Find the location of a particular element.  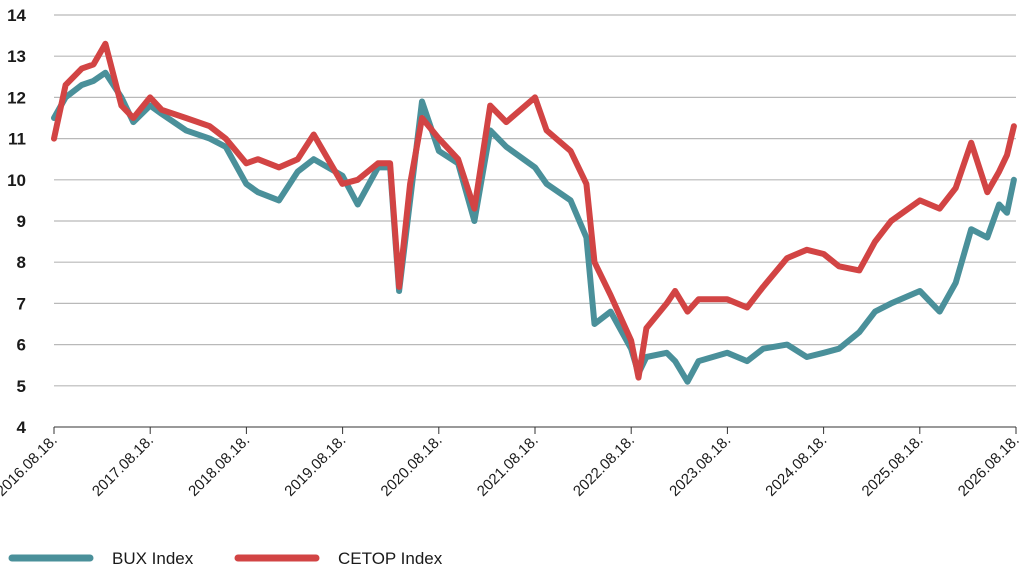

x-tick-label: 2018.08.18. is located at coordinates (219, 466).